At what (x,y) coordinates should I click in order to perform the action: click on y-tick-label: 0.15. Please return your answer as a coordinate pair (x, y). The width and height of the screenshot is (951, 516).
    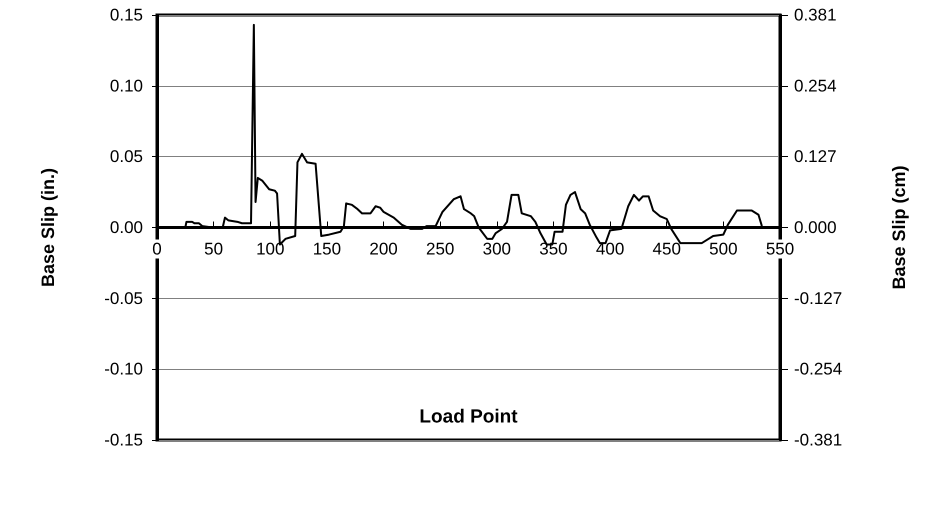
    Looking at the image, I should click on (126, 15).